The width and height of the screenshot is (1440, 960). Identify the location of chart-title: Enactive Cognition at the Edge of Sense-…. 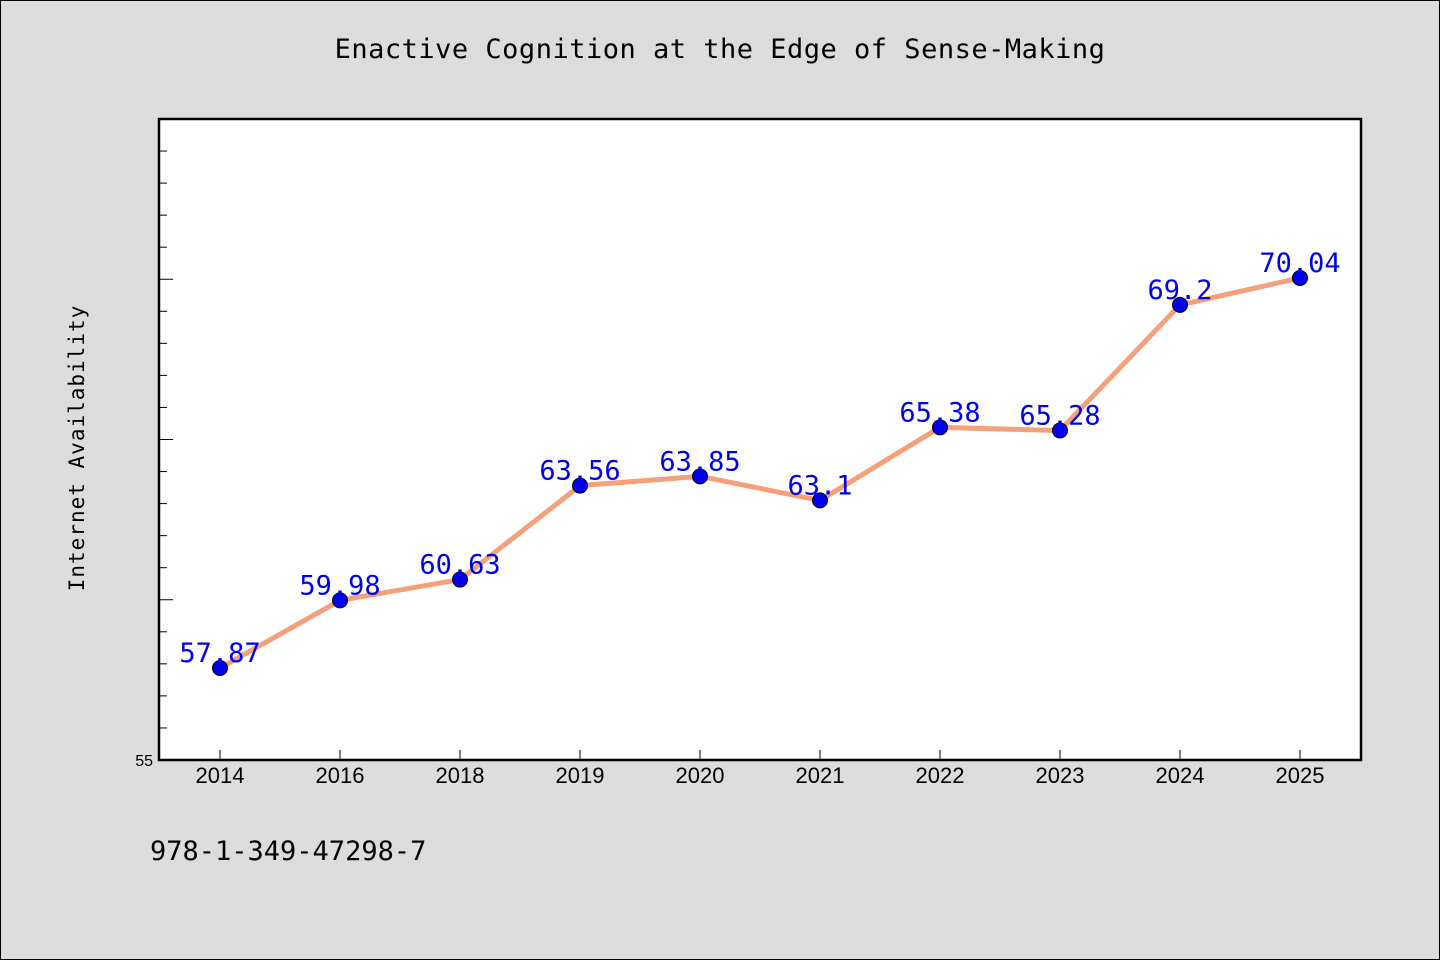
(720, 49).